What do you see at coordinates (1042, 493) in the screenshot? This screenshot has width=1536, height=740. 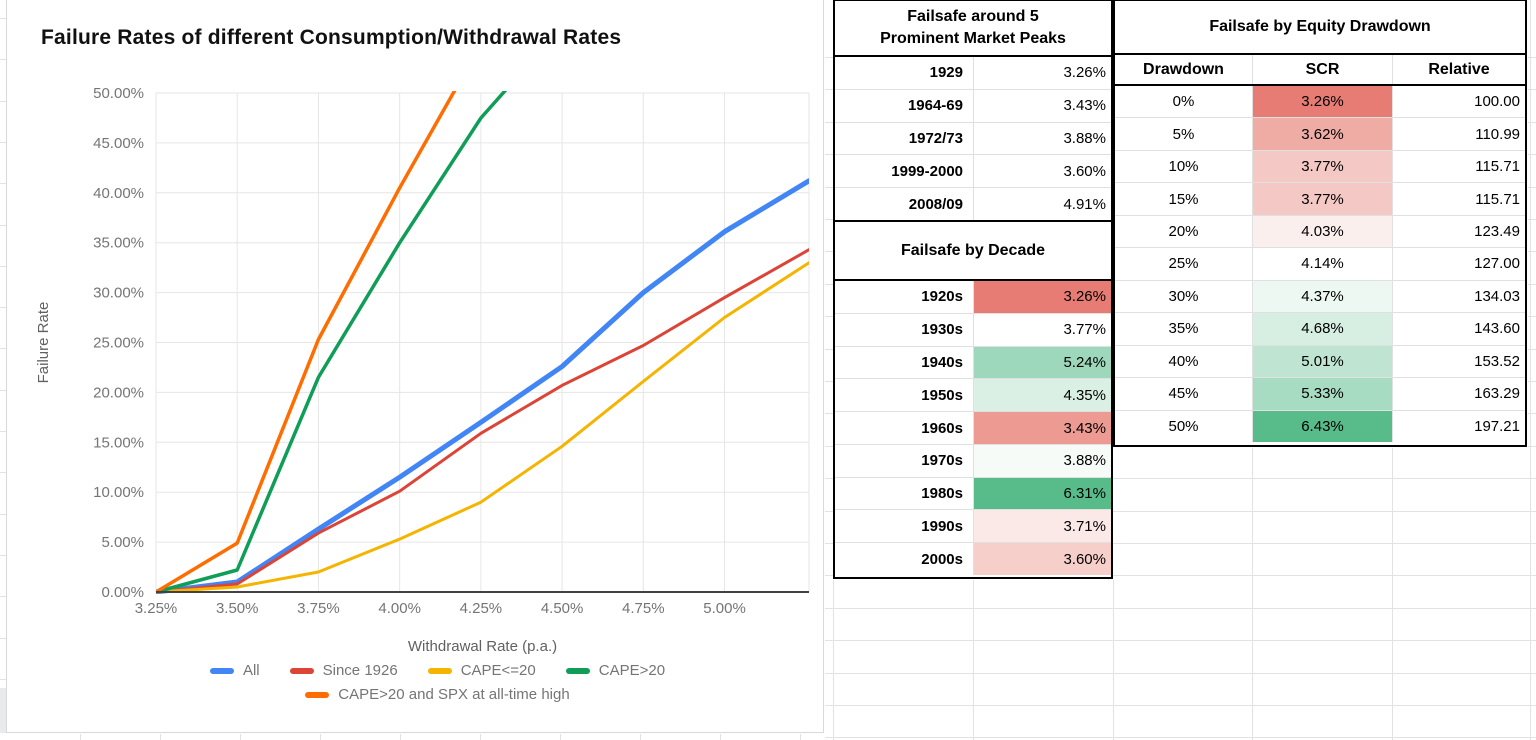 I see `decade-value-cell: 6.31%` at bounding box center [1042, 493].